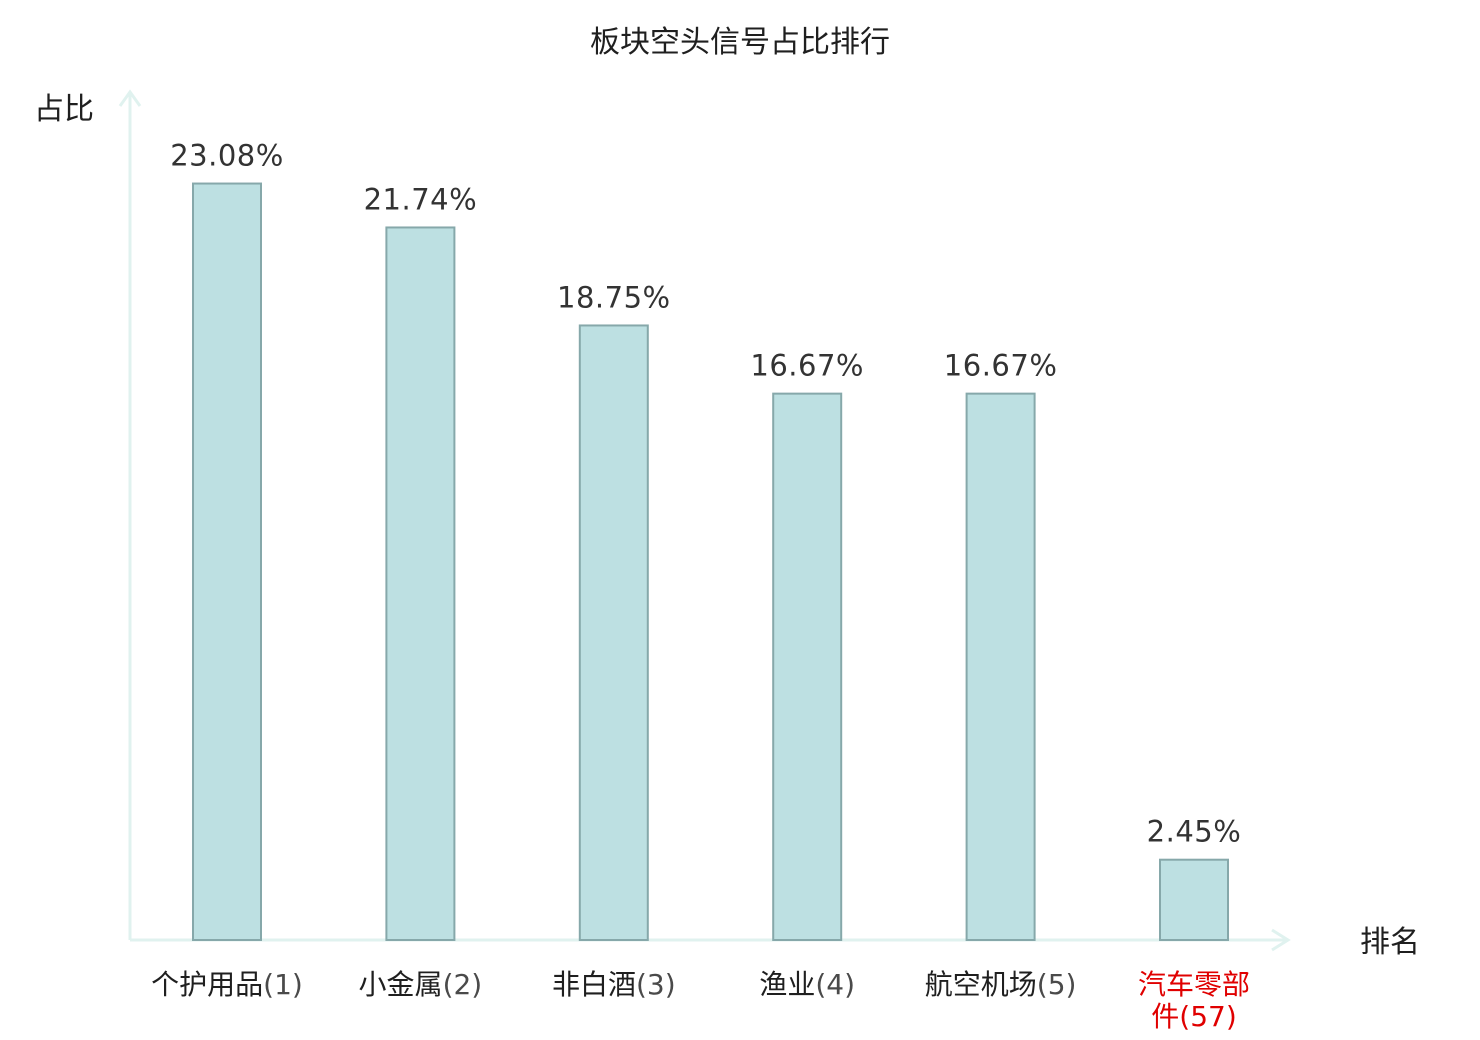 This screenshot has height=1040, width=1480. Describe the element at coordinates (740, 42) in the screenshot. I see `chart-title: 板块空头信号占比排行` at that location.